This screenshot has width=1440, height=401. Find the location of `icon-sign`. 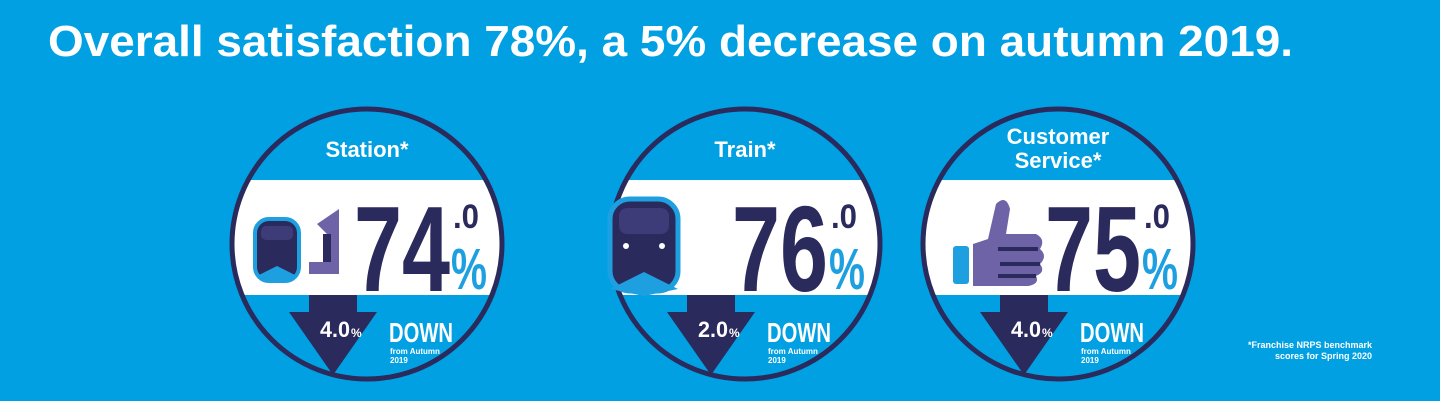

icon-sign is located at coordinates (324, 241).